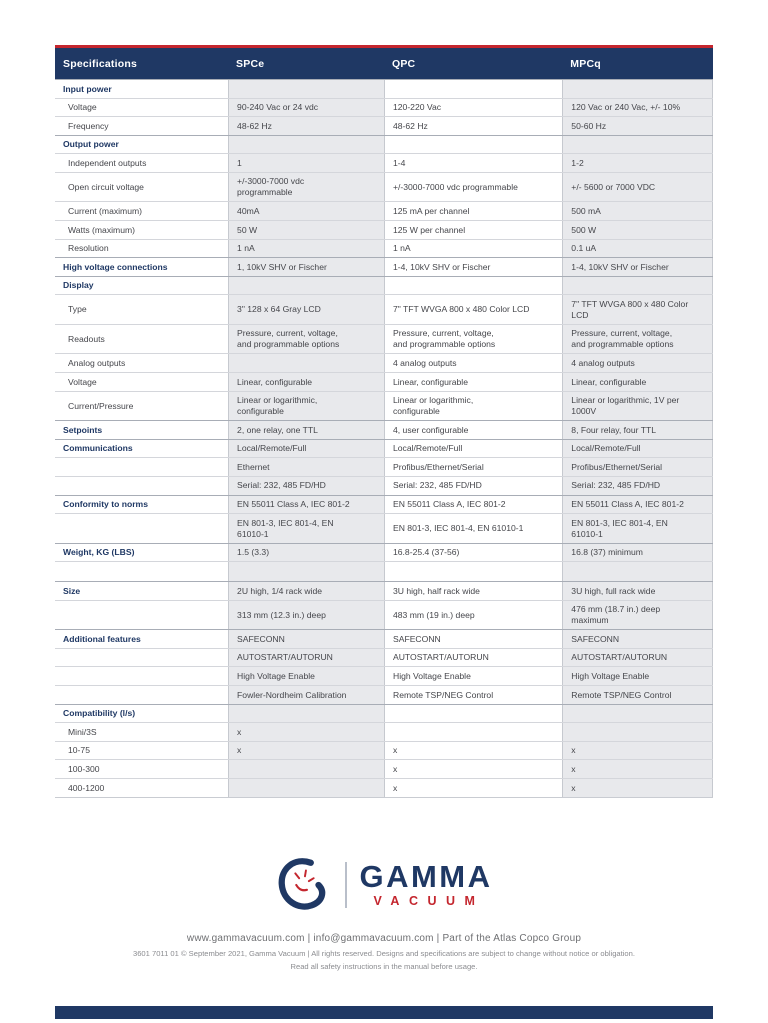 This screenshot has width=768, height=1023. I want to click on table-row: Output power, so click(384, 144).